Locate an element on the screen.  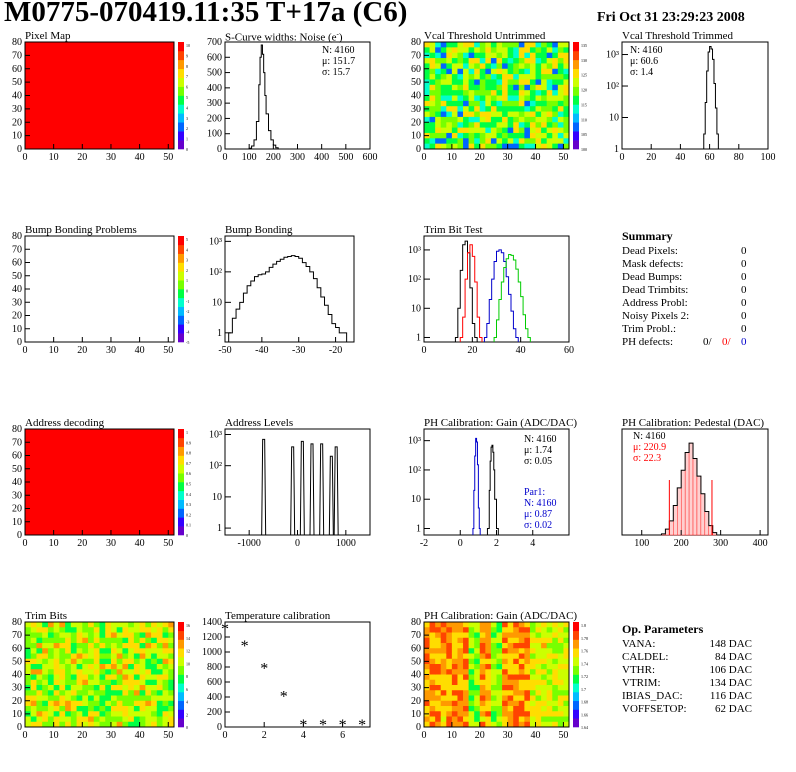
palette-label: 1.7 is located at coordinates (583, 689).